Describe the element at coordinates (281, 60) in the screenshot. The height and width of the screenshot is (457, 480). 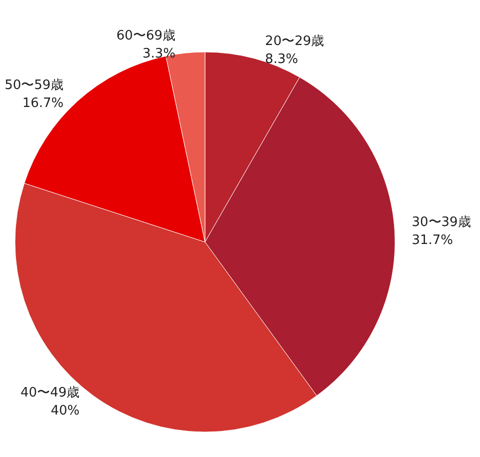
I see `data-label: 8.3%` at that location.